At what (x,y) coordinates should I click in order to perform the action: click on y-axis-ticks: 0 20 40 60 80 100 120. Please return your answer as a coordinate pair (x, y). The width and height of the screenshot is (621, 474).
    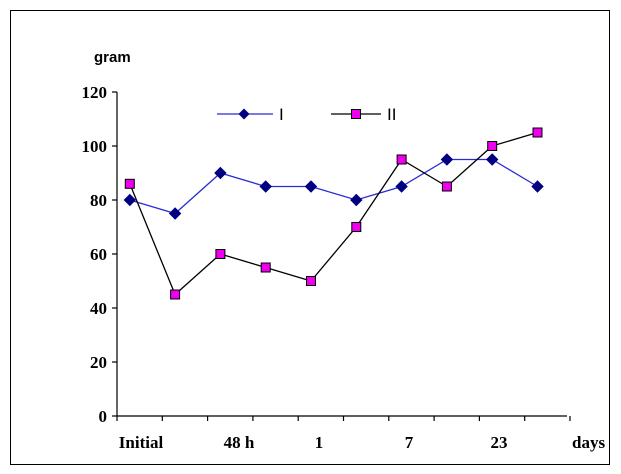
    Looking at the image, I should click on (99, 254).